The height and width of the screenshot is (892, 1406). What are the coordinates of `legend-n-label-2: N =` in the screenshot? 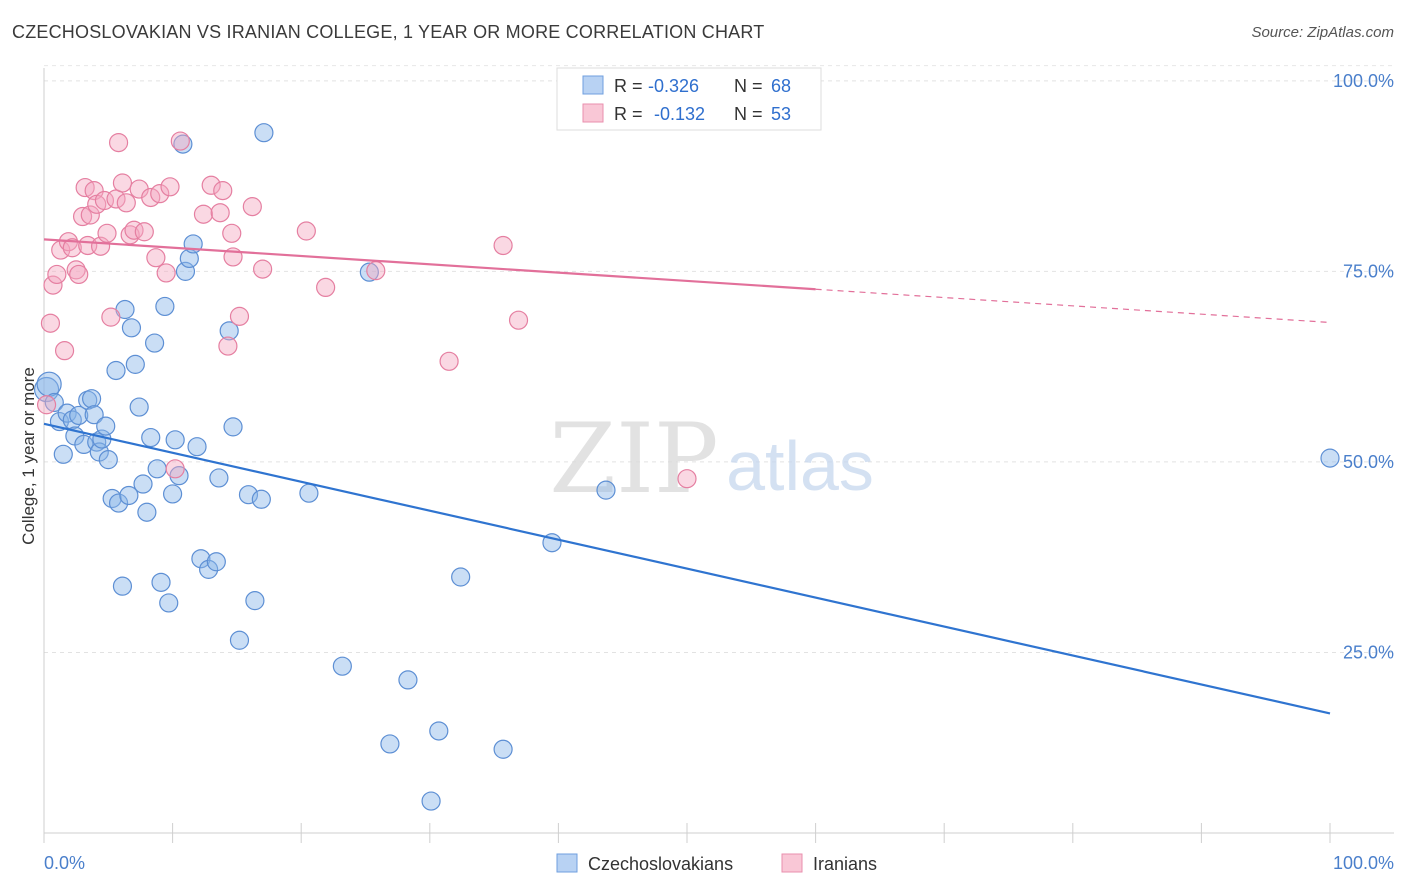 It's located at (748, 114).